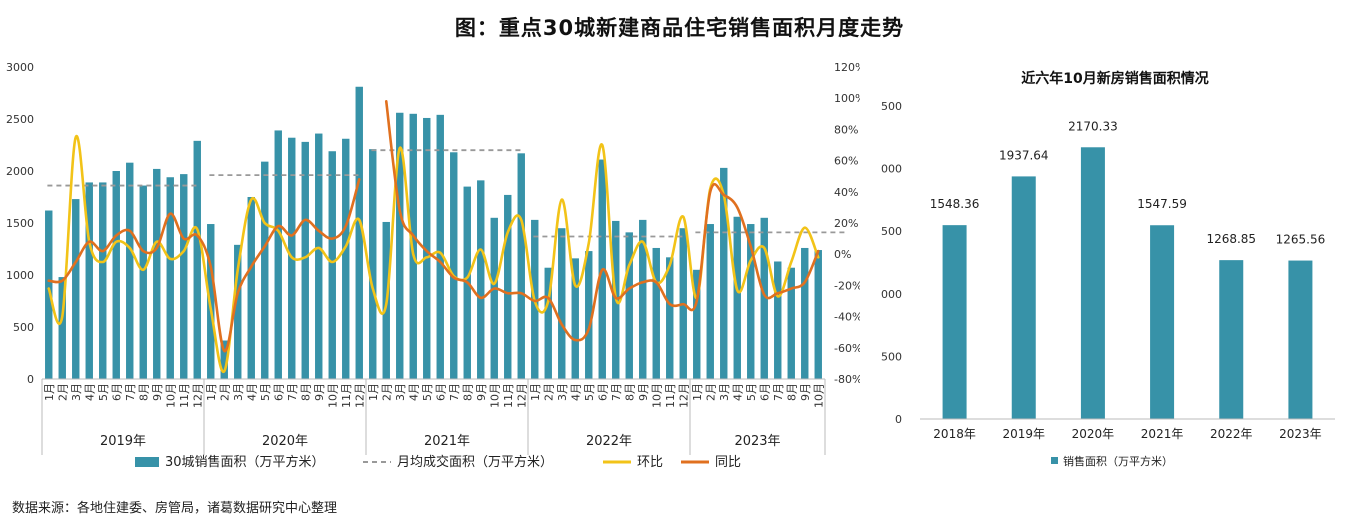 This screenshot has height=521, width=1359. Describe the element at coordinates (846, 129) in the screenshot. I see `right-axis-tick: 80%` at that location.